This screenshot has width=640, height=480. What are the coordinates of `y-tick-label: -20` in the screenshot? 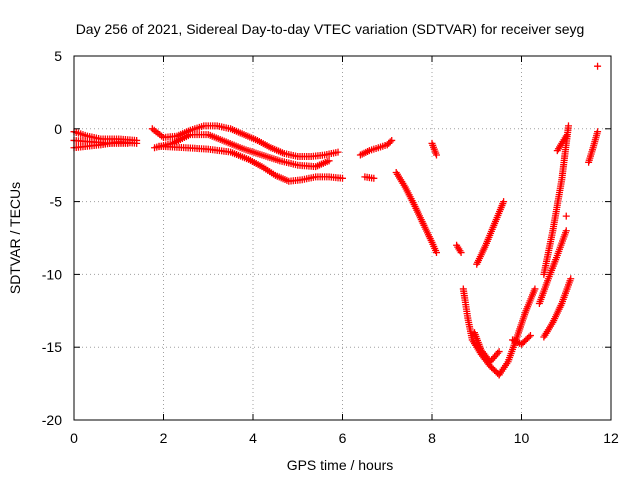 It's located at (52, 420).